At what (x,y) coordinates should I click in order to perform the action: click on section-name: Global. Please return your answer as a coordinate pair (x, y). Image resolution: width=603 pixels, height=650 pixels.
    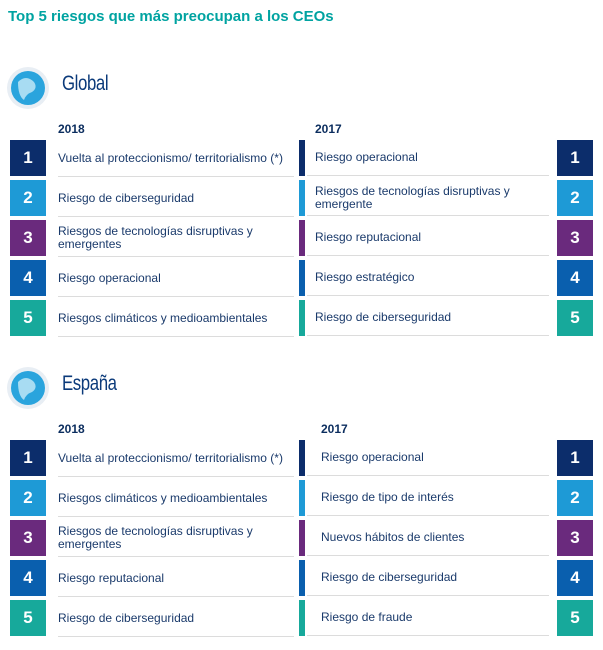
    Looking at the image, I should click on (85, 83).